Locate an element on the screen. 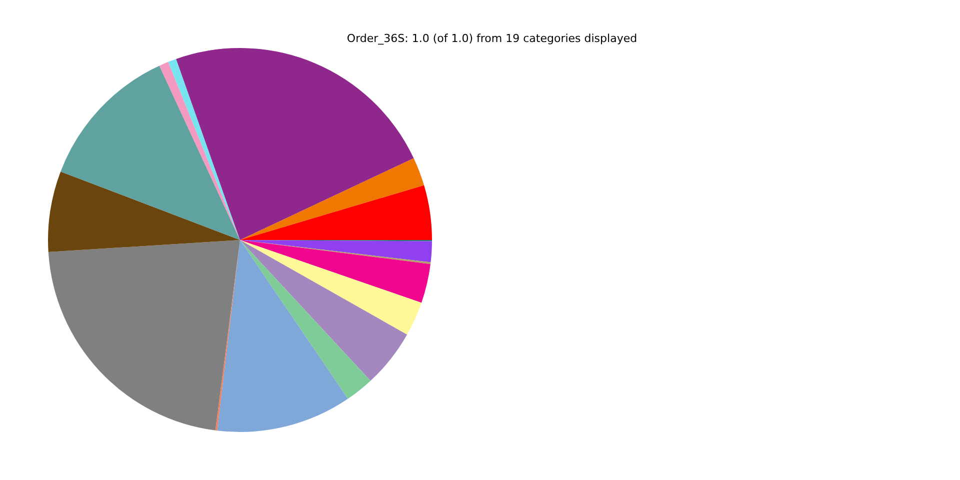  text: Order_36S: 1.0 (of 1.0) from 19 categories displayed is located at coordinates (492, 38).